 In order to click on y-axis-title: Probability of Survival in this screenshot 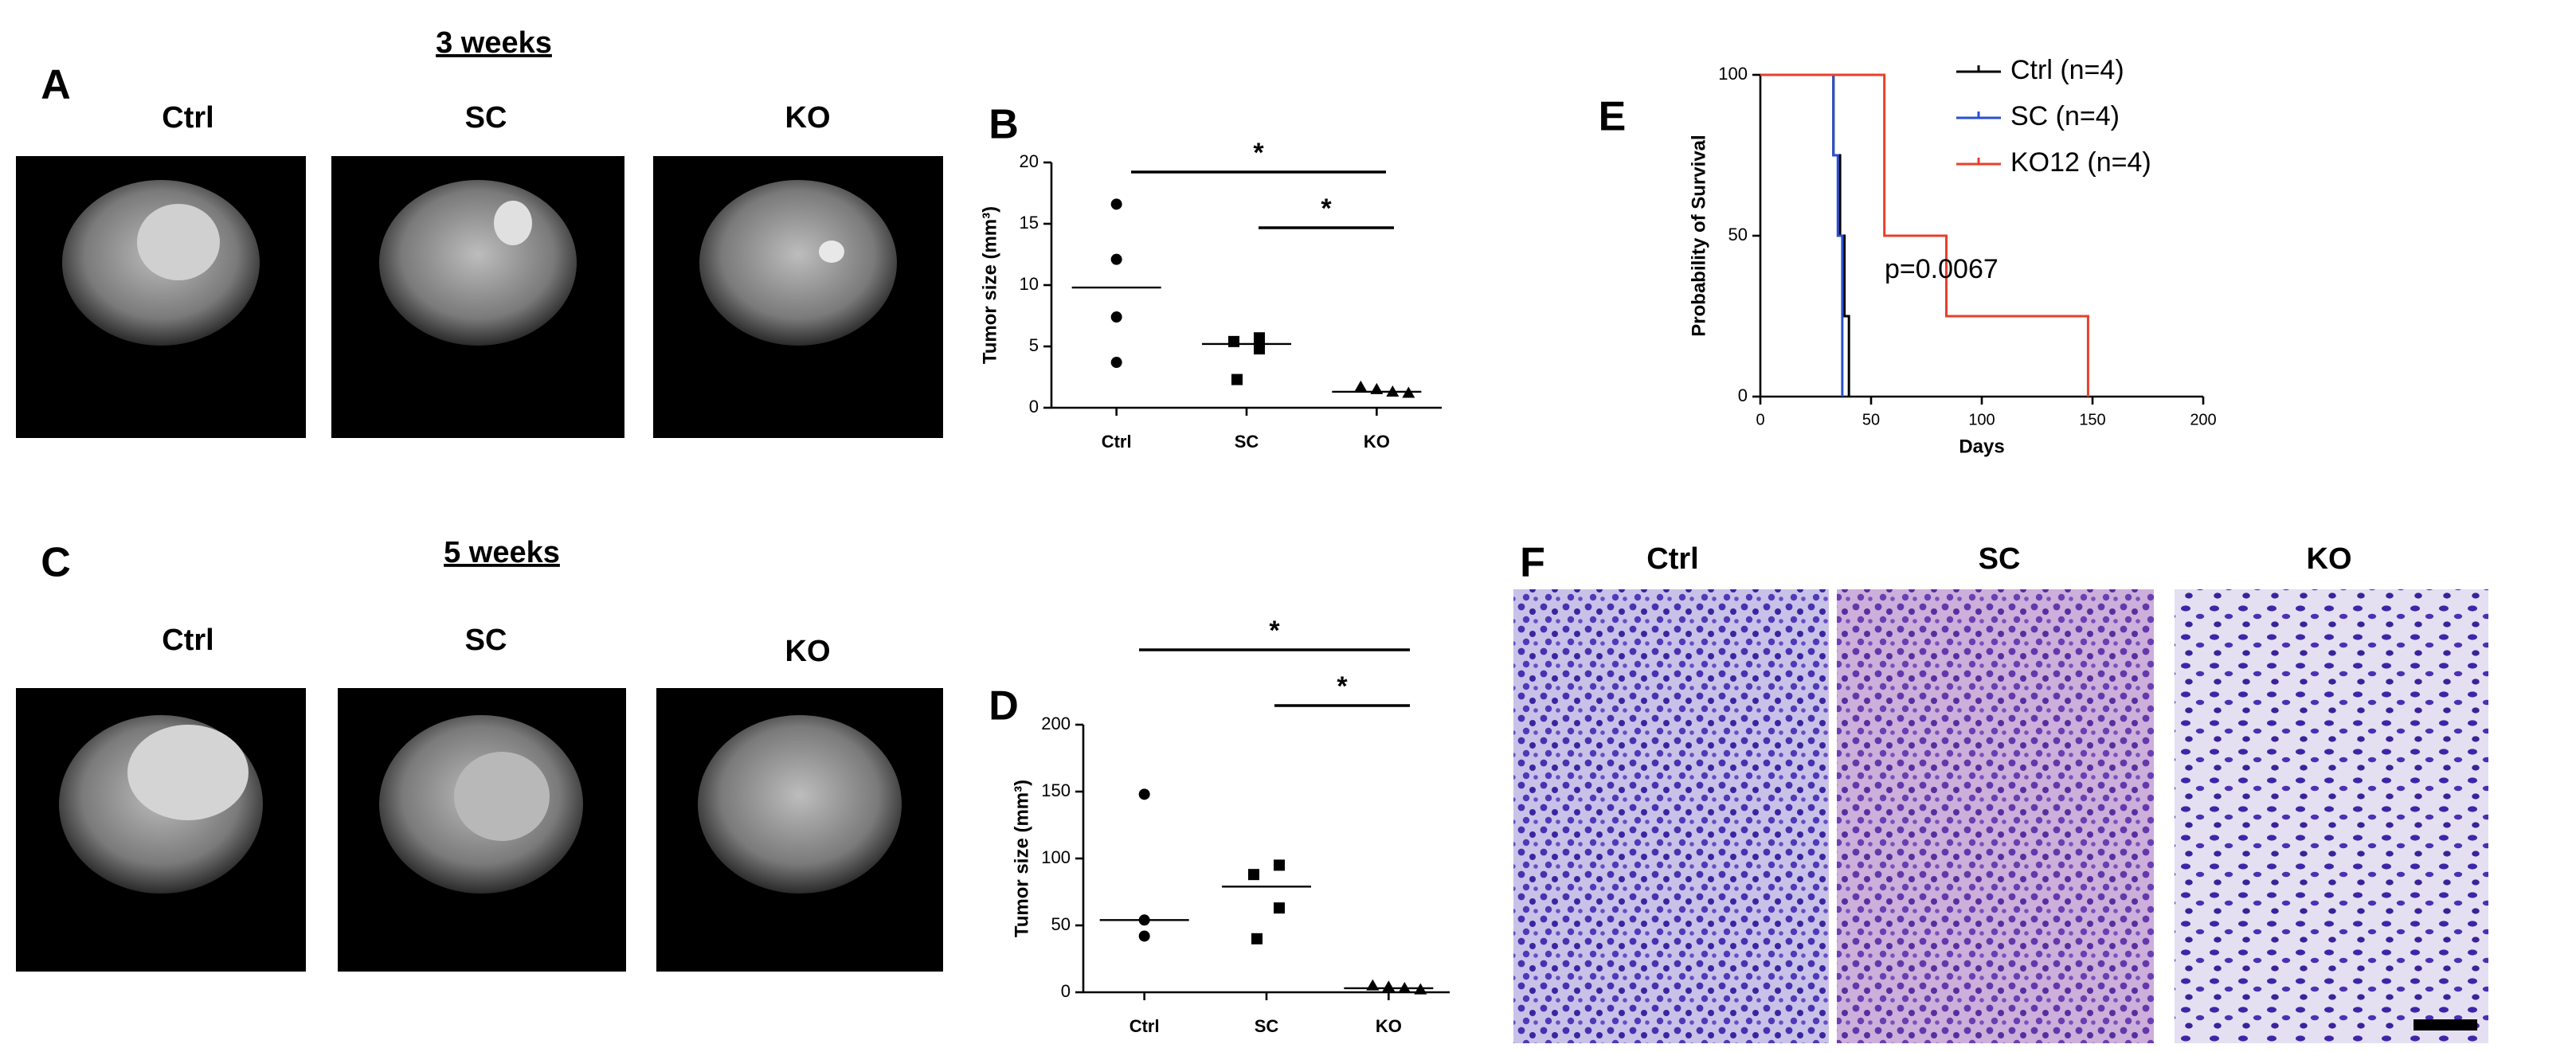, I will do `click(1698, 235)`.